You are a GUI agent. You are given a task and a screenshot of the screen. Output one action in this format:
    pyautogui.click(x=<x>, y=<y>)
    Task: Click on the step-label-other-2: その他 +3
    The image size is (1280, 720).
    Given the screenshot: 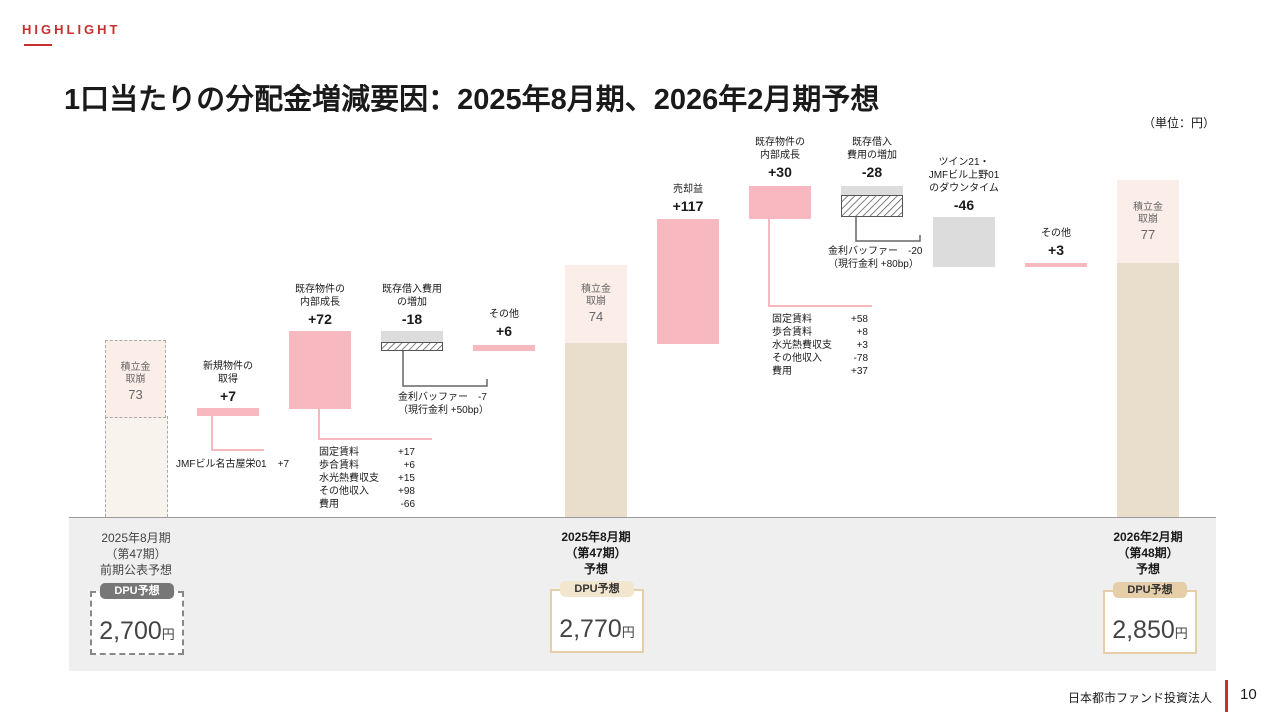 What is the action you would take?
    pyautogui.click(x=1056, y=243)
    